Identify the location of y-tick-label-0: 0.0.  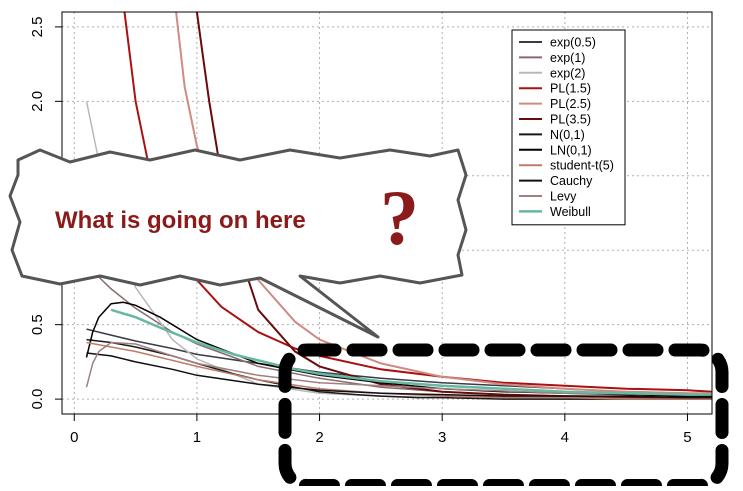
(37, 399).